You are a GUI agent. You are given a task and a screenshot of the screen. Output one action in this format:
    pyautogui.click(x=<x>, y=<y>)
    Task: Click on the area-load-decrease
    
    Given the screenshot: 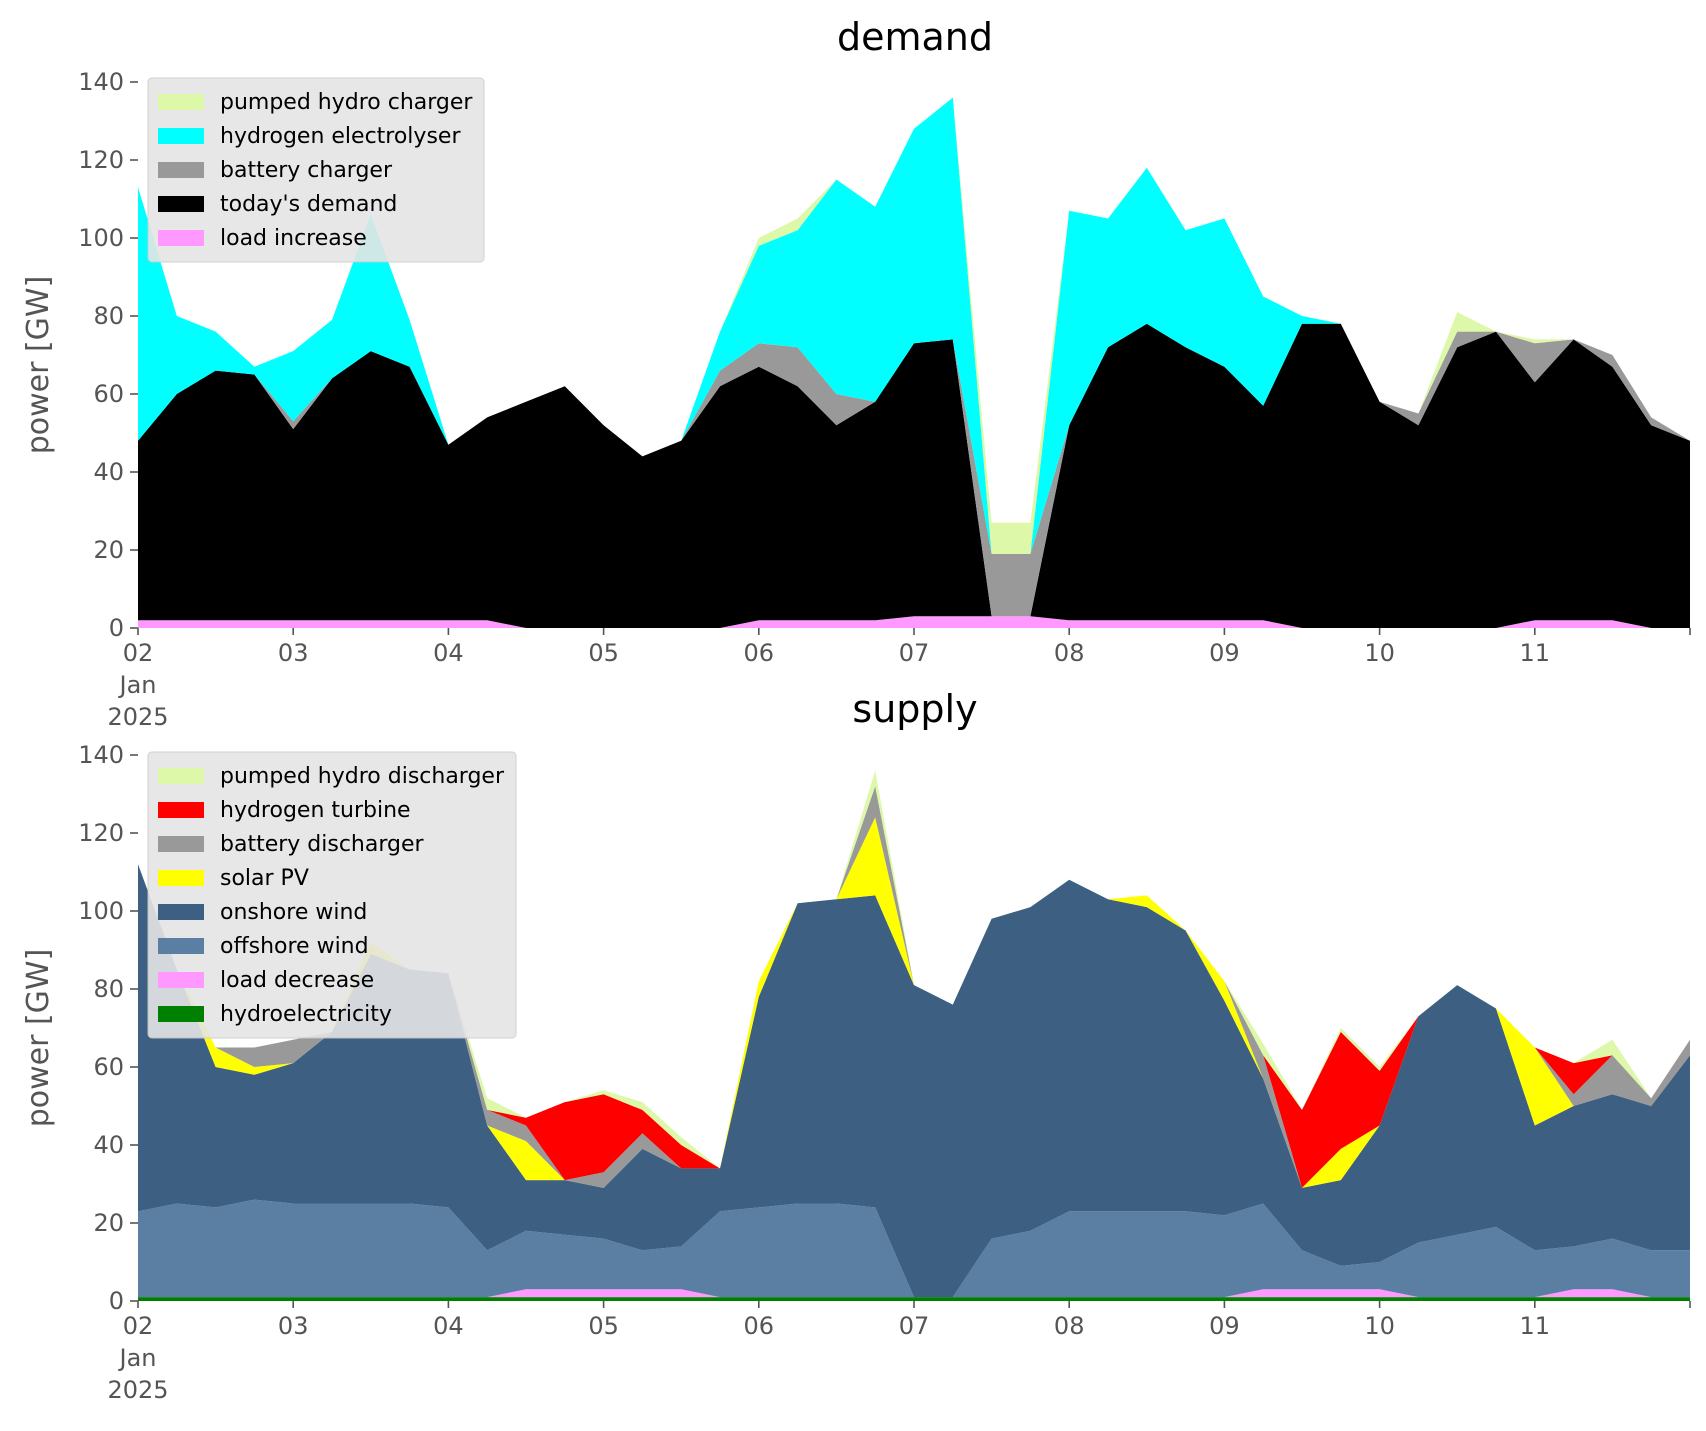 What is the action you would take?
    pyautogui.click(x=914, y=1293)
    